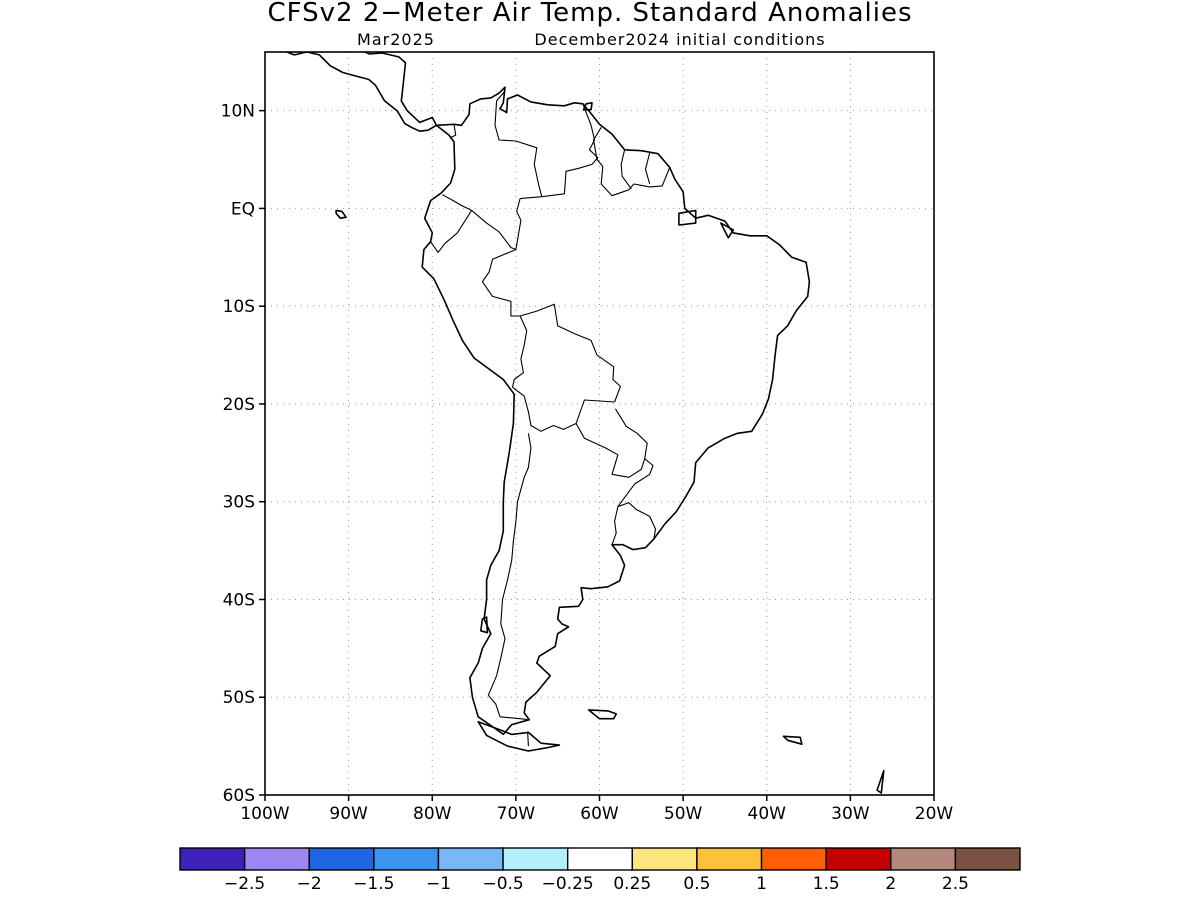  I want to click on lat-tick-label: 20S, so click(239, 405).